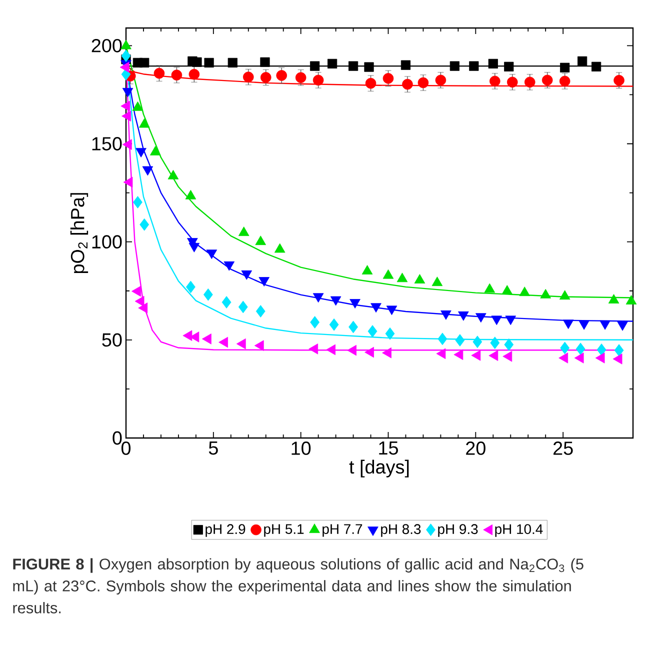  I want to click on x-tick-label: 5, so click(213, 448).